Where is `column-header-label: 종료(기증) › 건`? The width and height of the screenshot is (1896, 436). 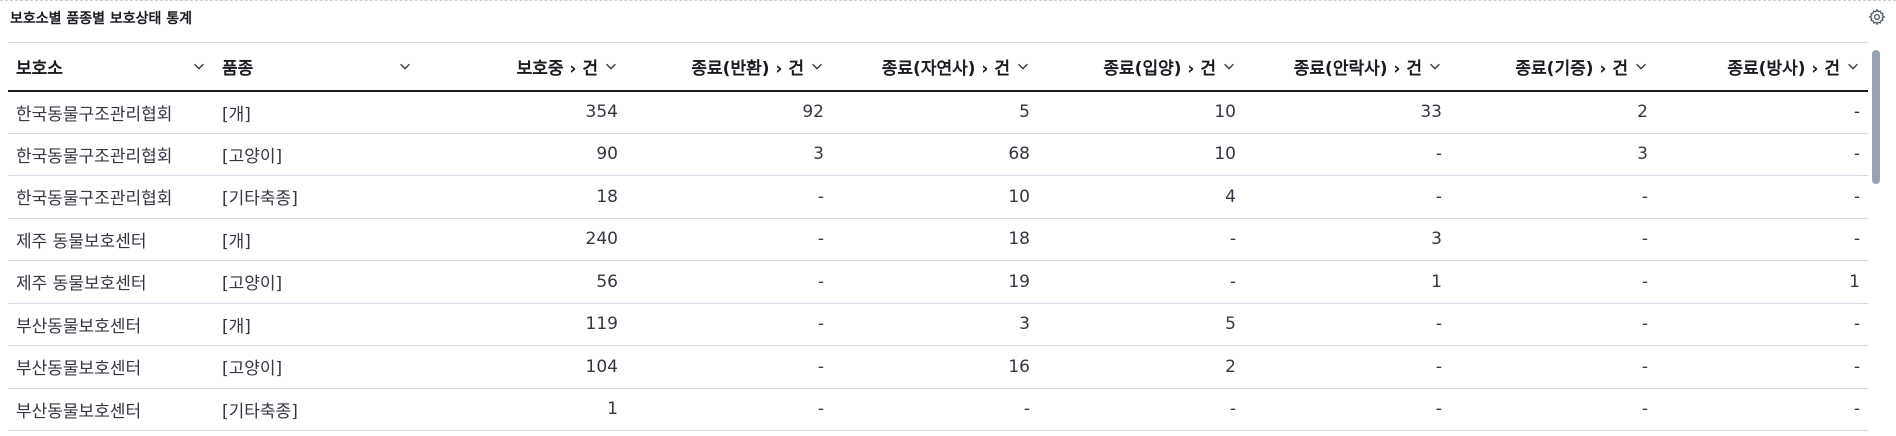
column-header-label: 종료(기증) › 건 is located at coordinates (1571, 68).